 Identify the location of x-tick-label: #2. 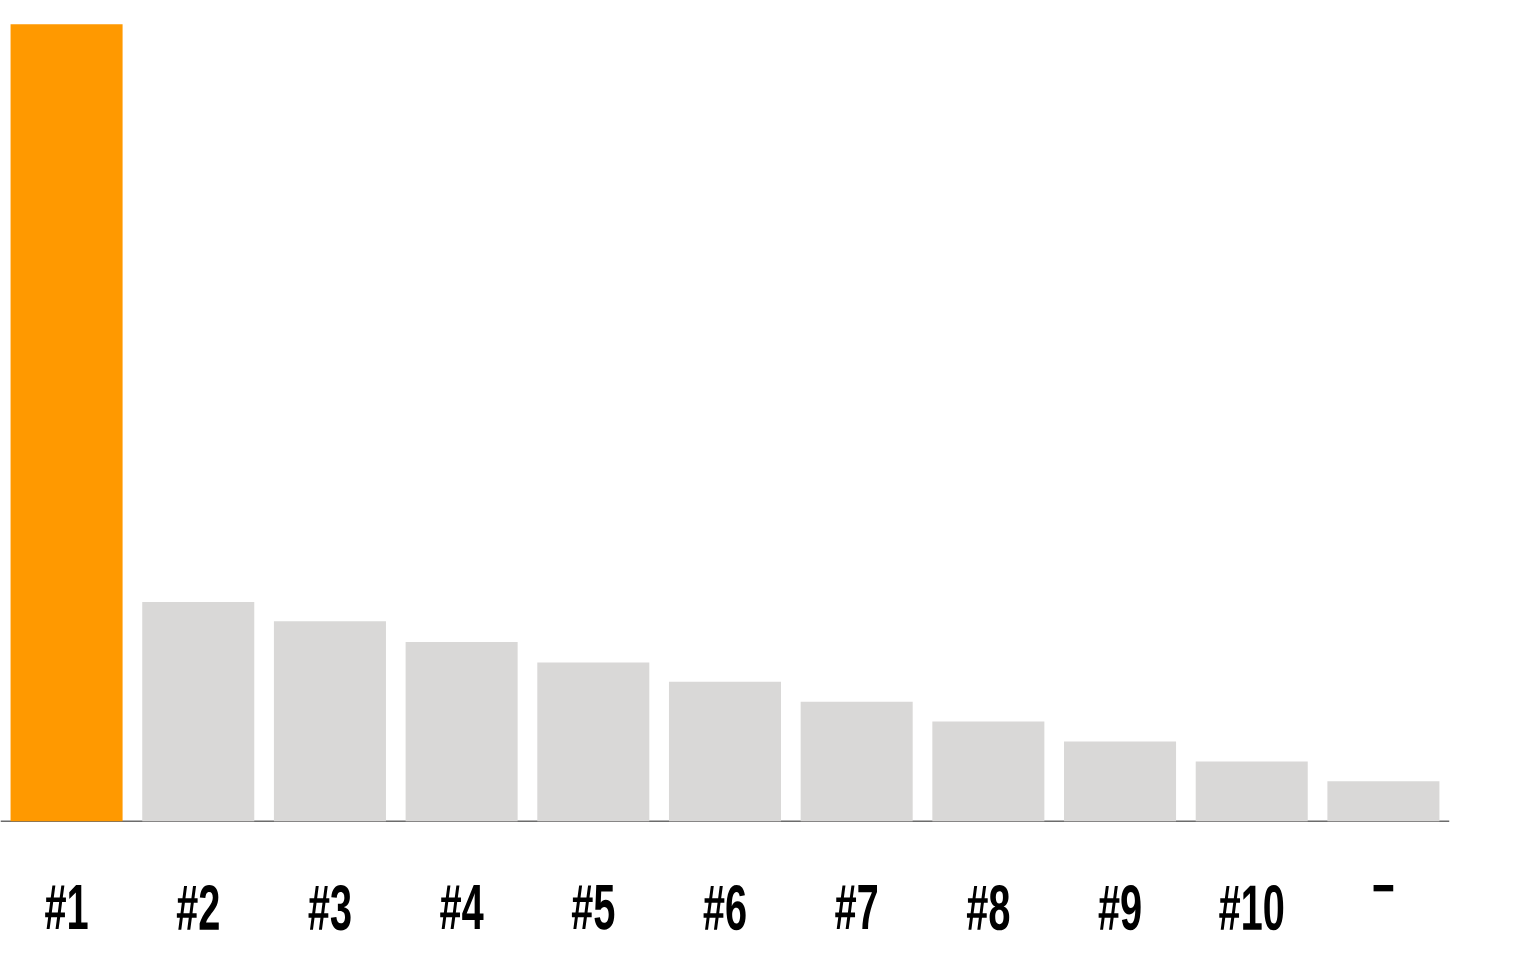
(197, 907).